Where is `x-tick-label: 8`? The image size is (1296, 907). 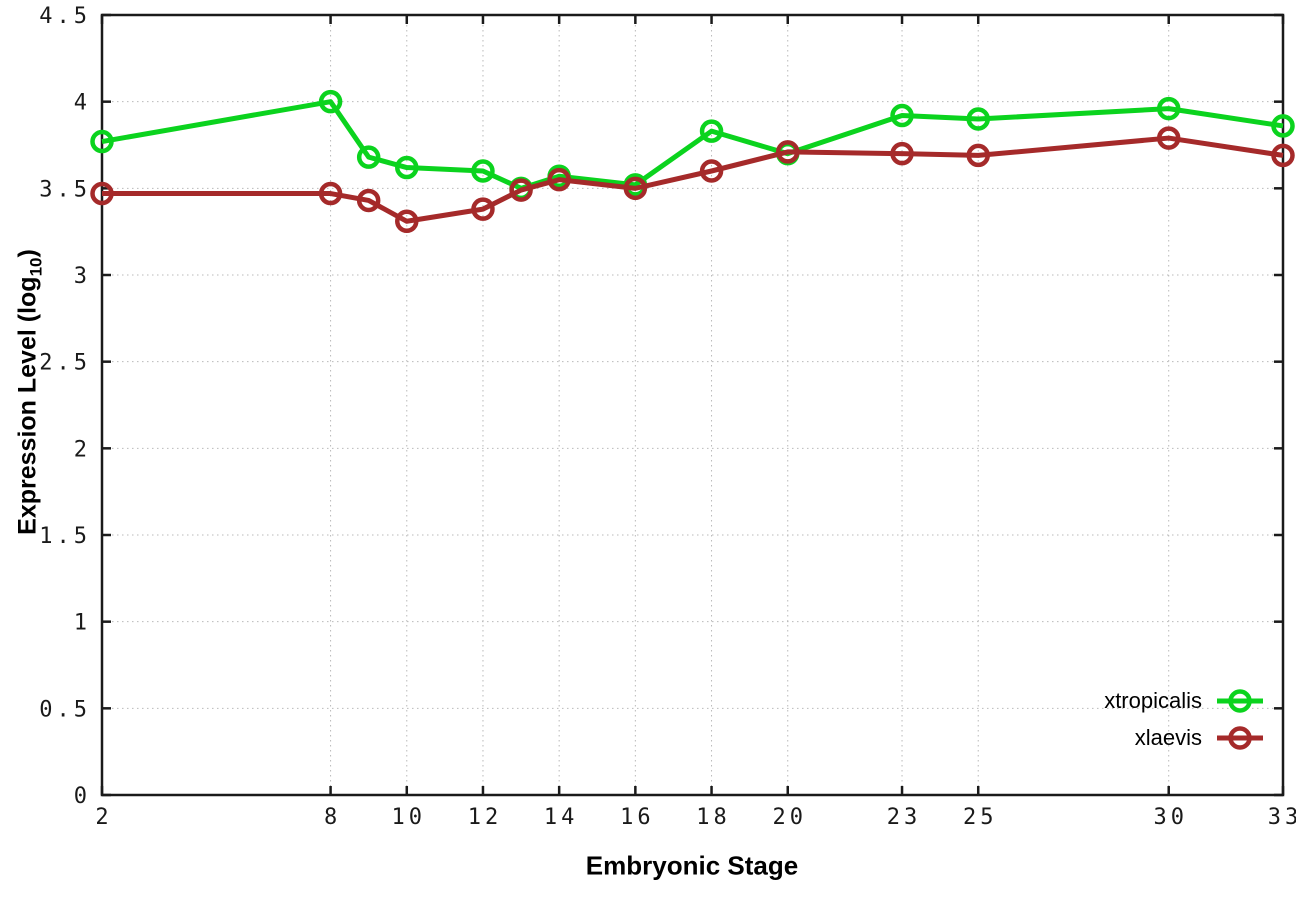 x-tick-label: 8 is located at coordinates (332, 817).